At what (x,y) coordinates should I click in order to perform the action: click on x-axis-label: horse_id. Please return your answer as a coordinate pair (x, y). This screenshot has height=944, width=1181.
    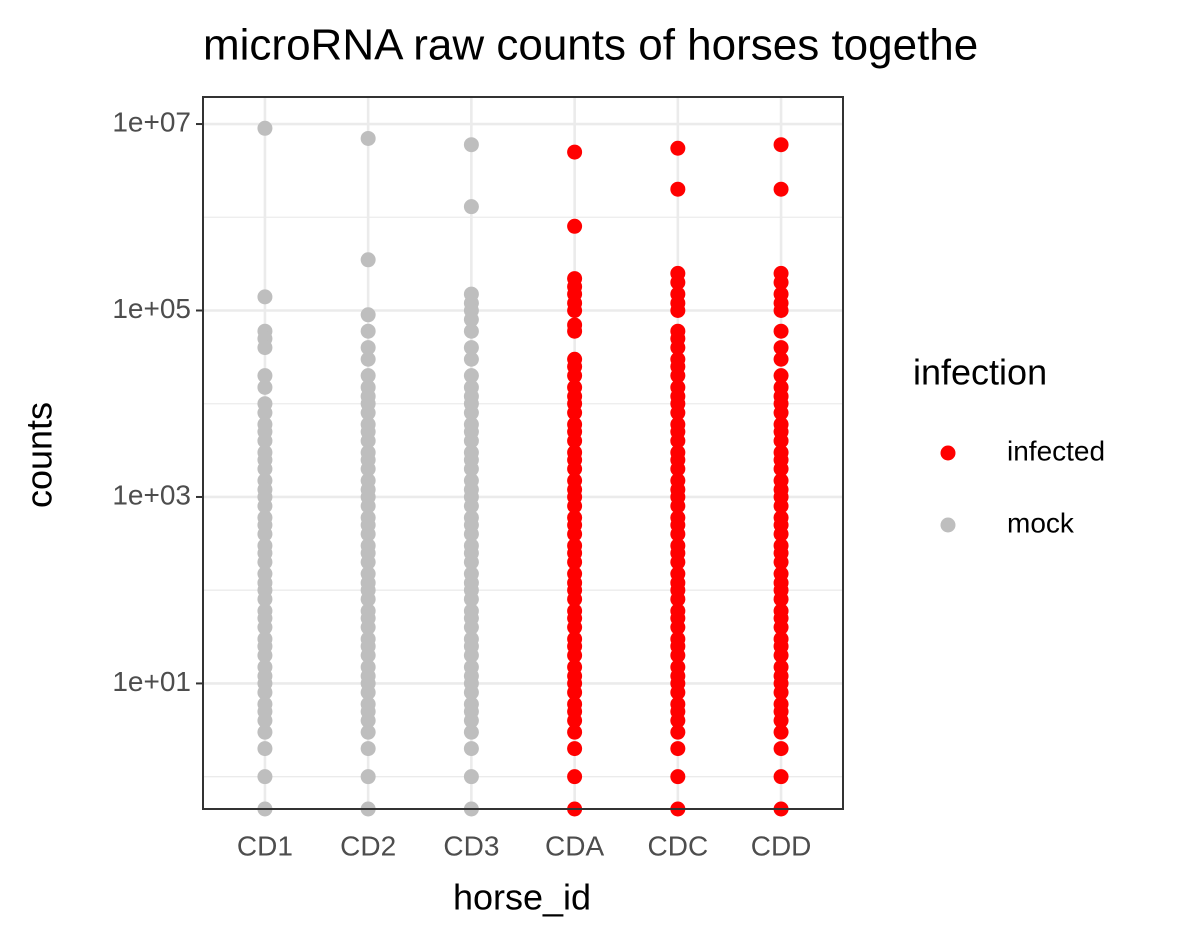
    Looking at the image, I should click on (522, 897).